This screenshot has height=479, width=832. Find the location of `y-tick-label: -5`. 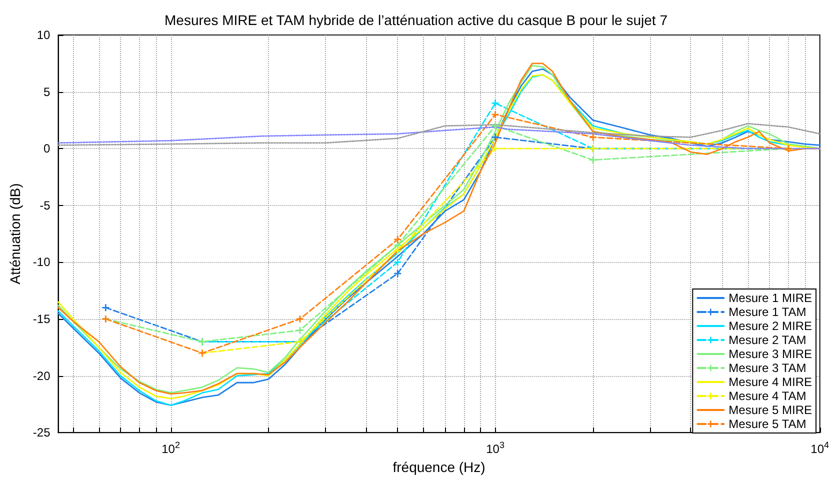

y-tick-label: -5 is located at coordinates (45, 205).